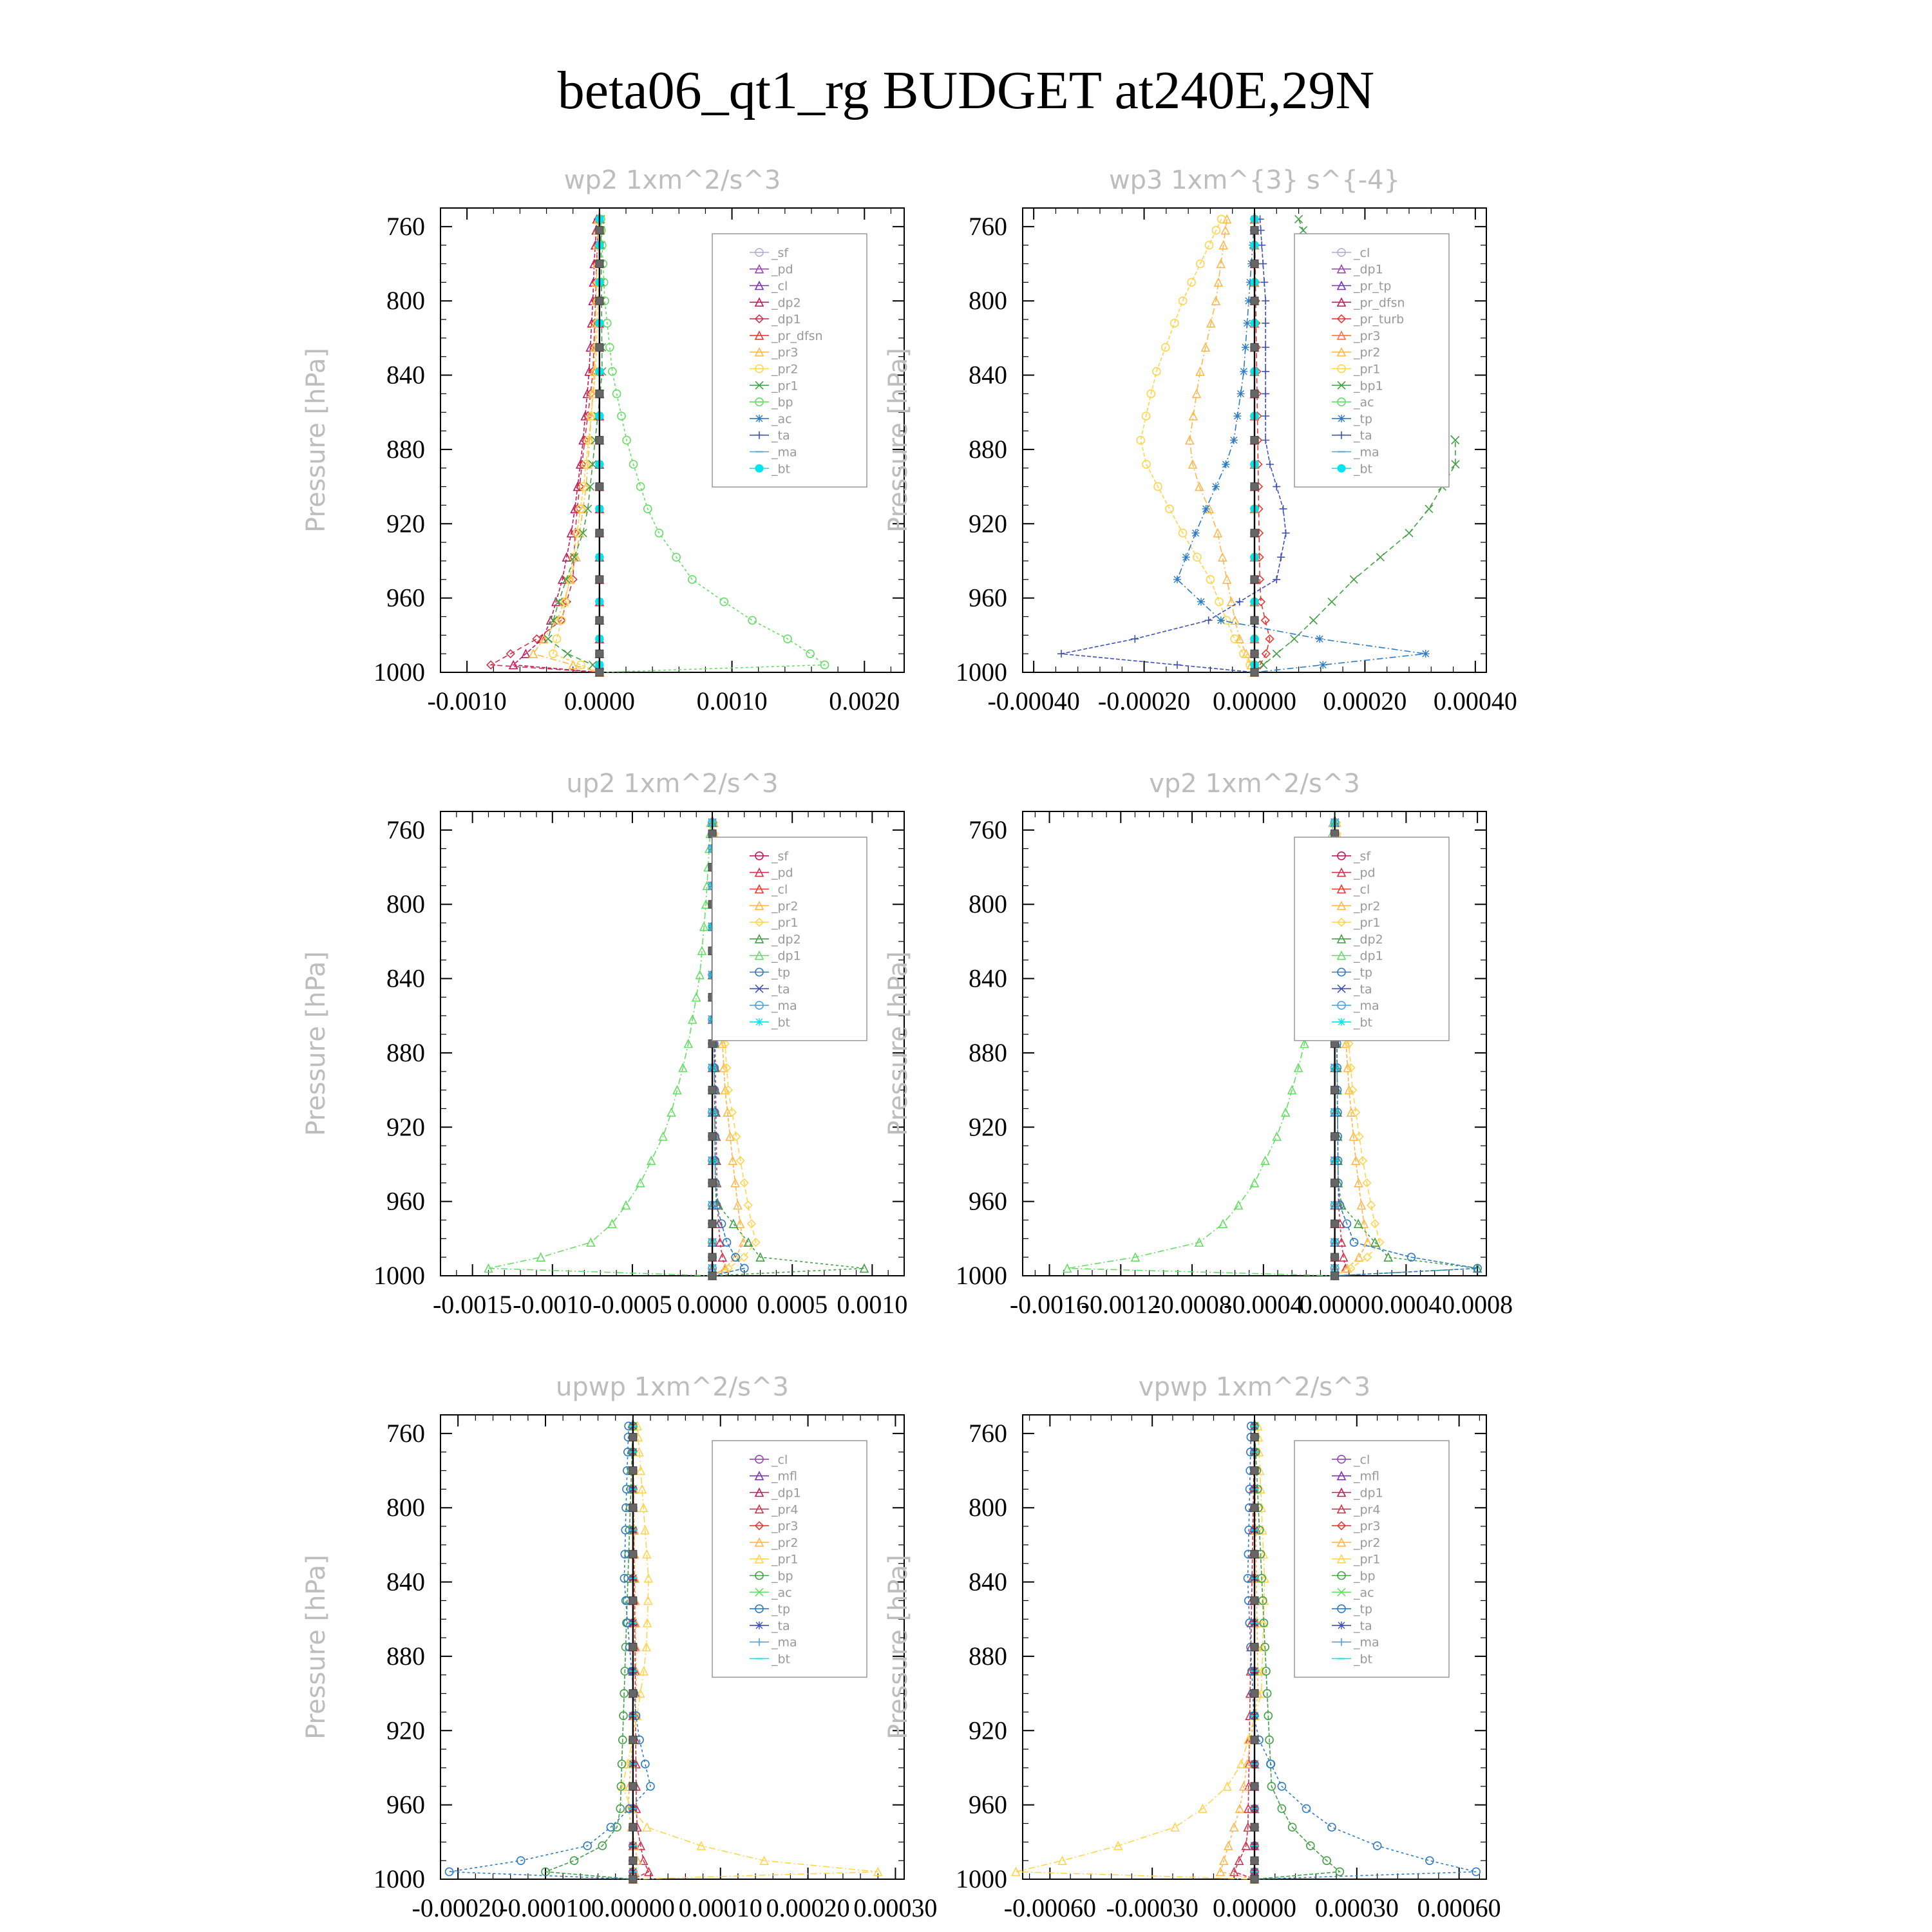 Image resolution: width=1932 pixels, height=1932 pixels. Describe the element at coordinates (1152, 1907) in the screenshot. I see `x-tick-label: -0.00030` at that location.